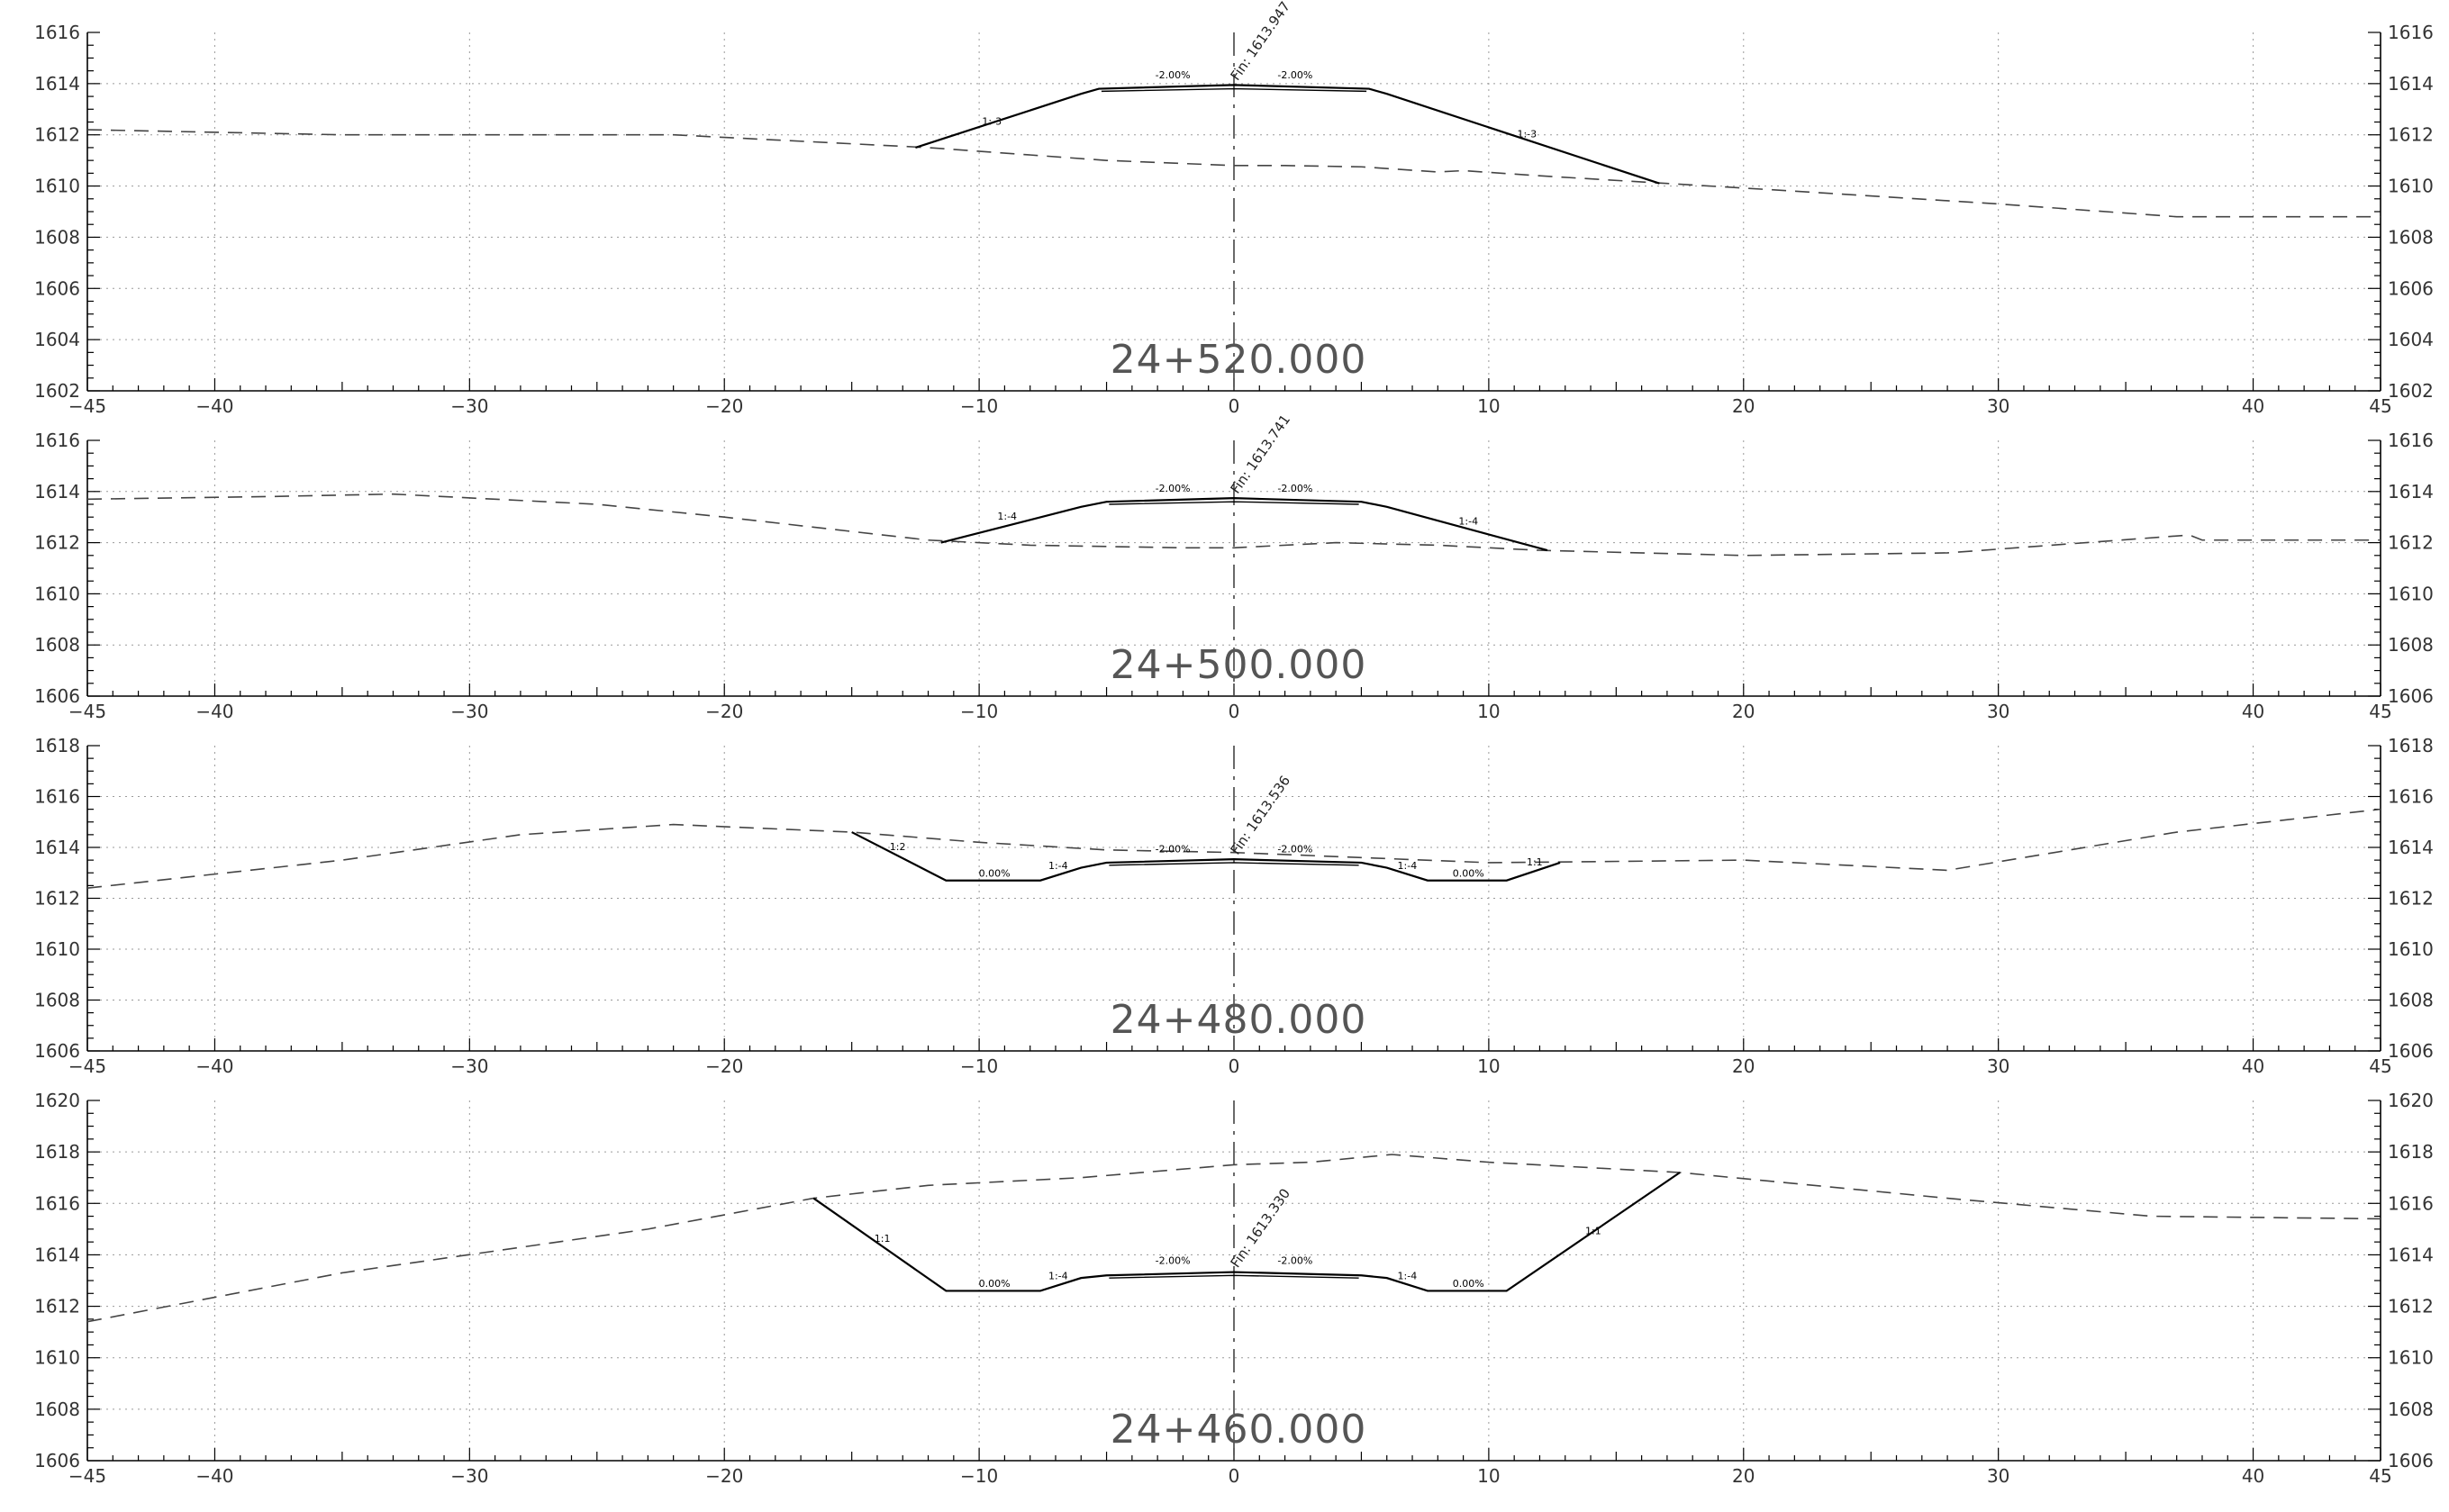  Describe the element at coordinates (57, 339) in the screenshot. I see `y-tick-label-left: 1604` at that location.